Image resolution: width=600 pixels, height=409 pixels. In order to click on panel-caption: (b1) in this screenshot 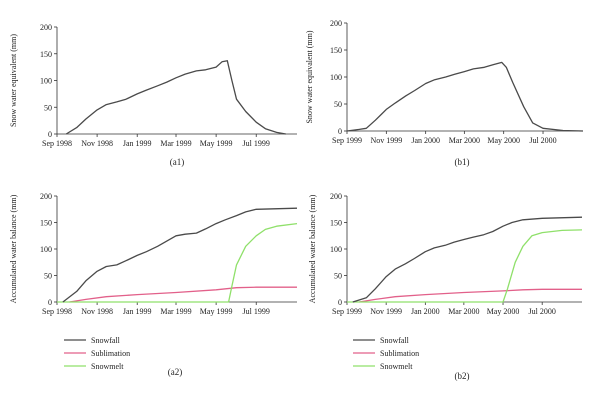, I will do `click(462, 162)`.